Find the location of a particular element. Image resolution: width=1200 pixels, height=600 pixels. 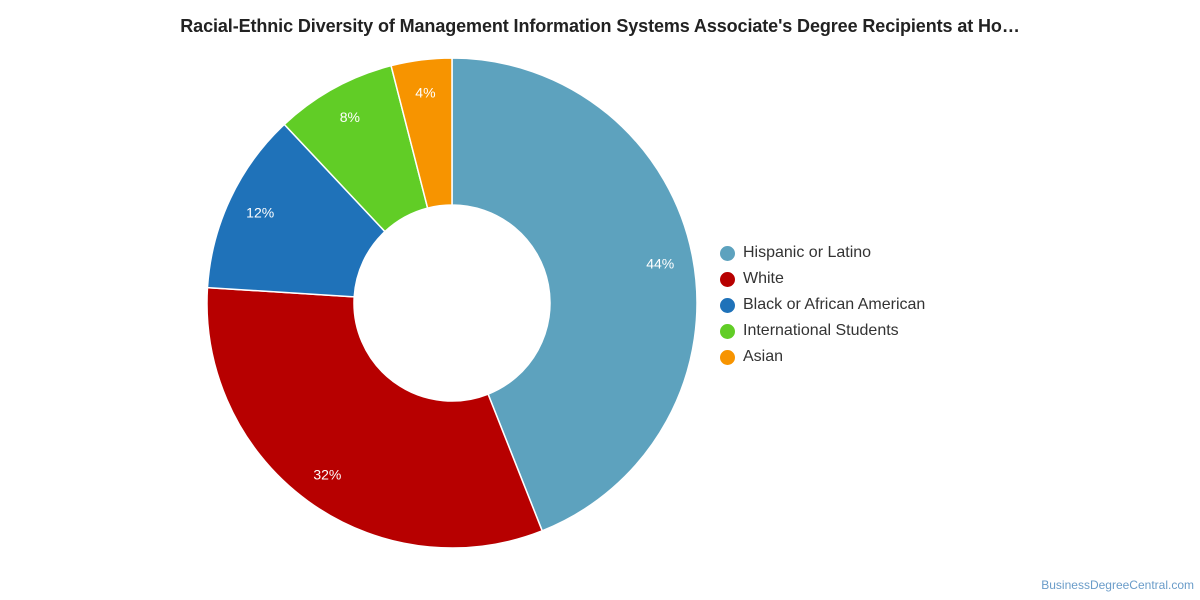

legend-item-international-students: International Students is located at coordinates (822, 331).